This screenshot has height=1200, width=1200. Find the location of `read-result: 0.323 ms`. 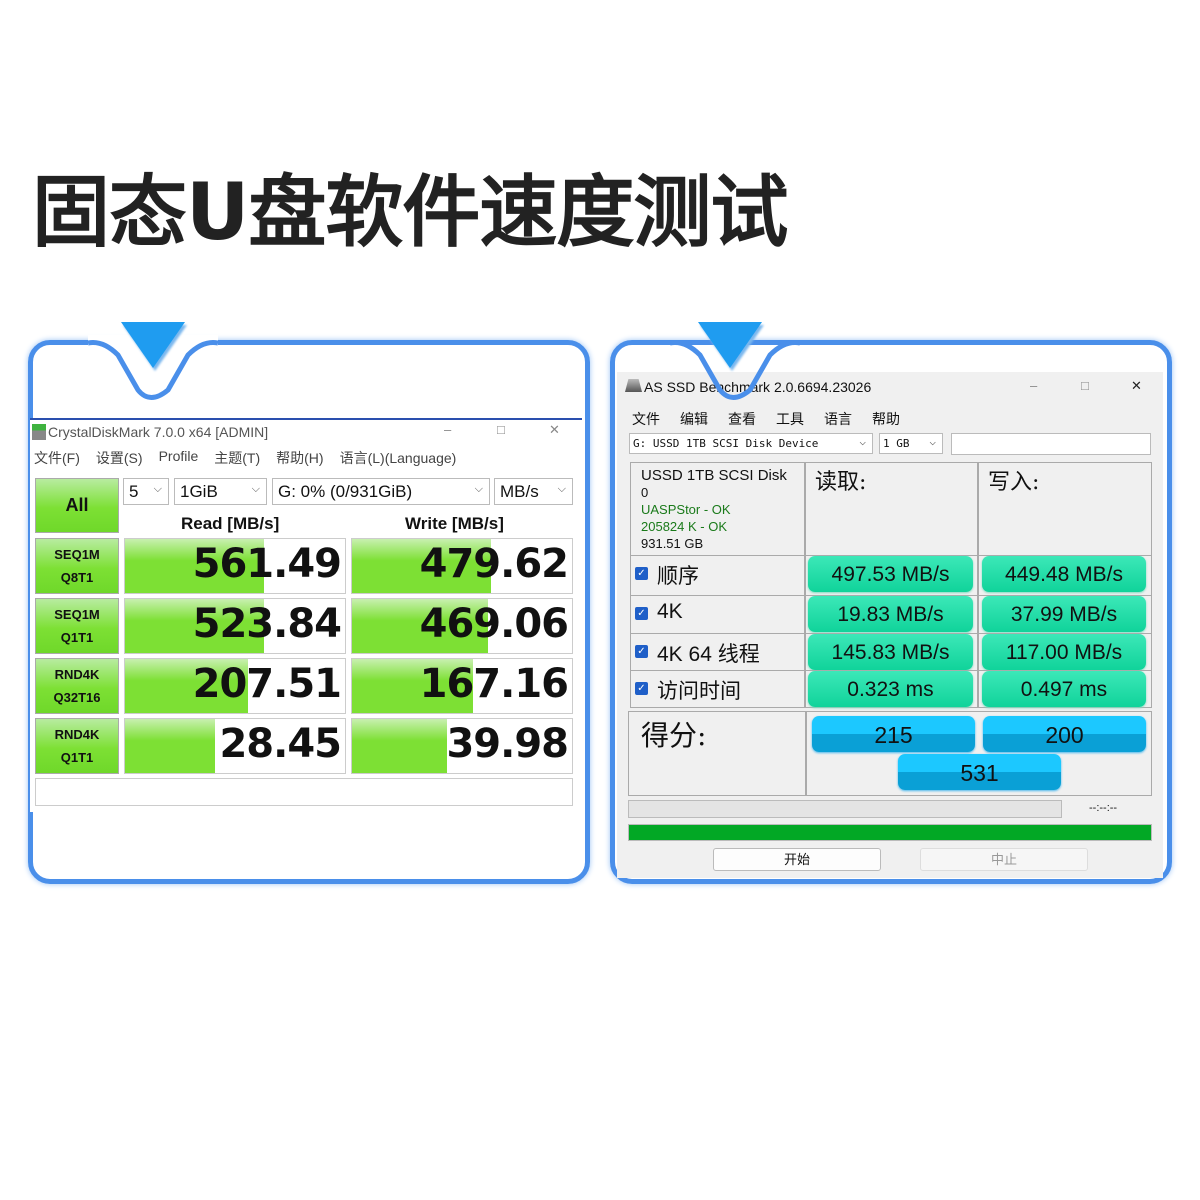

read-result: 0.323 ms is located at coordinates (890, 689).